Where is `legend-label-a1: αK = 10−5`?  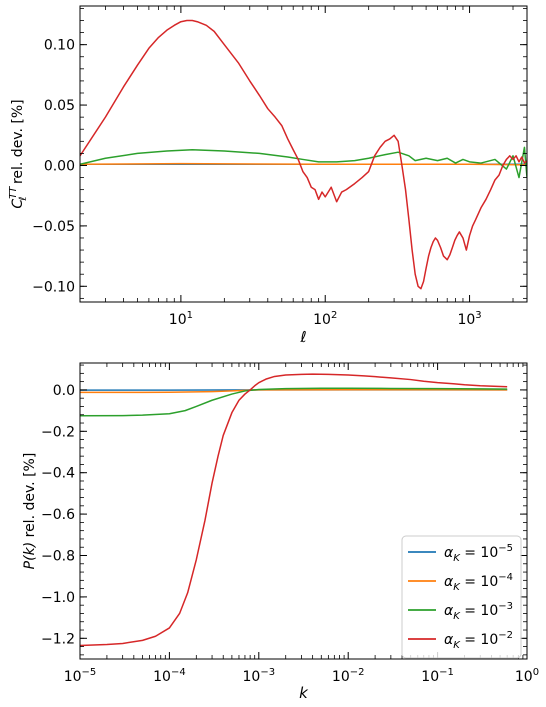
legend-label-a1: αK = 10−5 is located at coordinates (478, 553).